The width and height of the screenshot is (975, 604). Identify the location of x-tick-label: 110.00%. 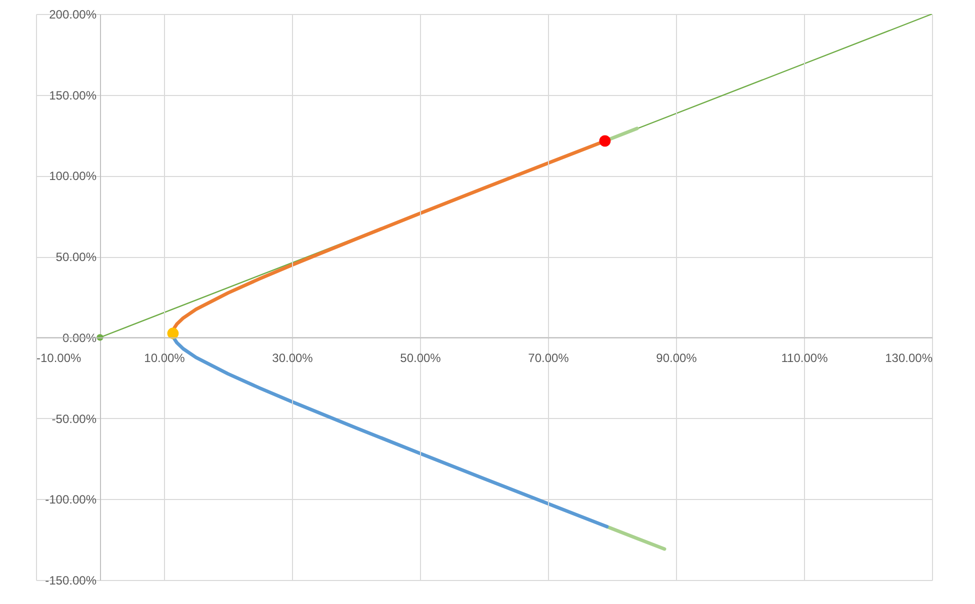
(804, 357).